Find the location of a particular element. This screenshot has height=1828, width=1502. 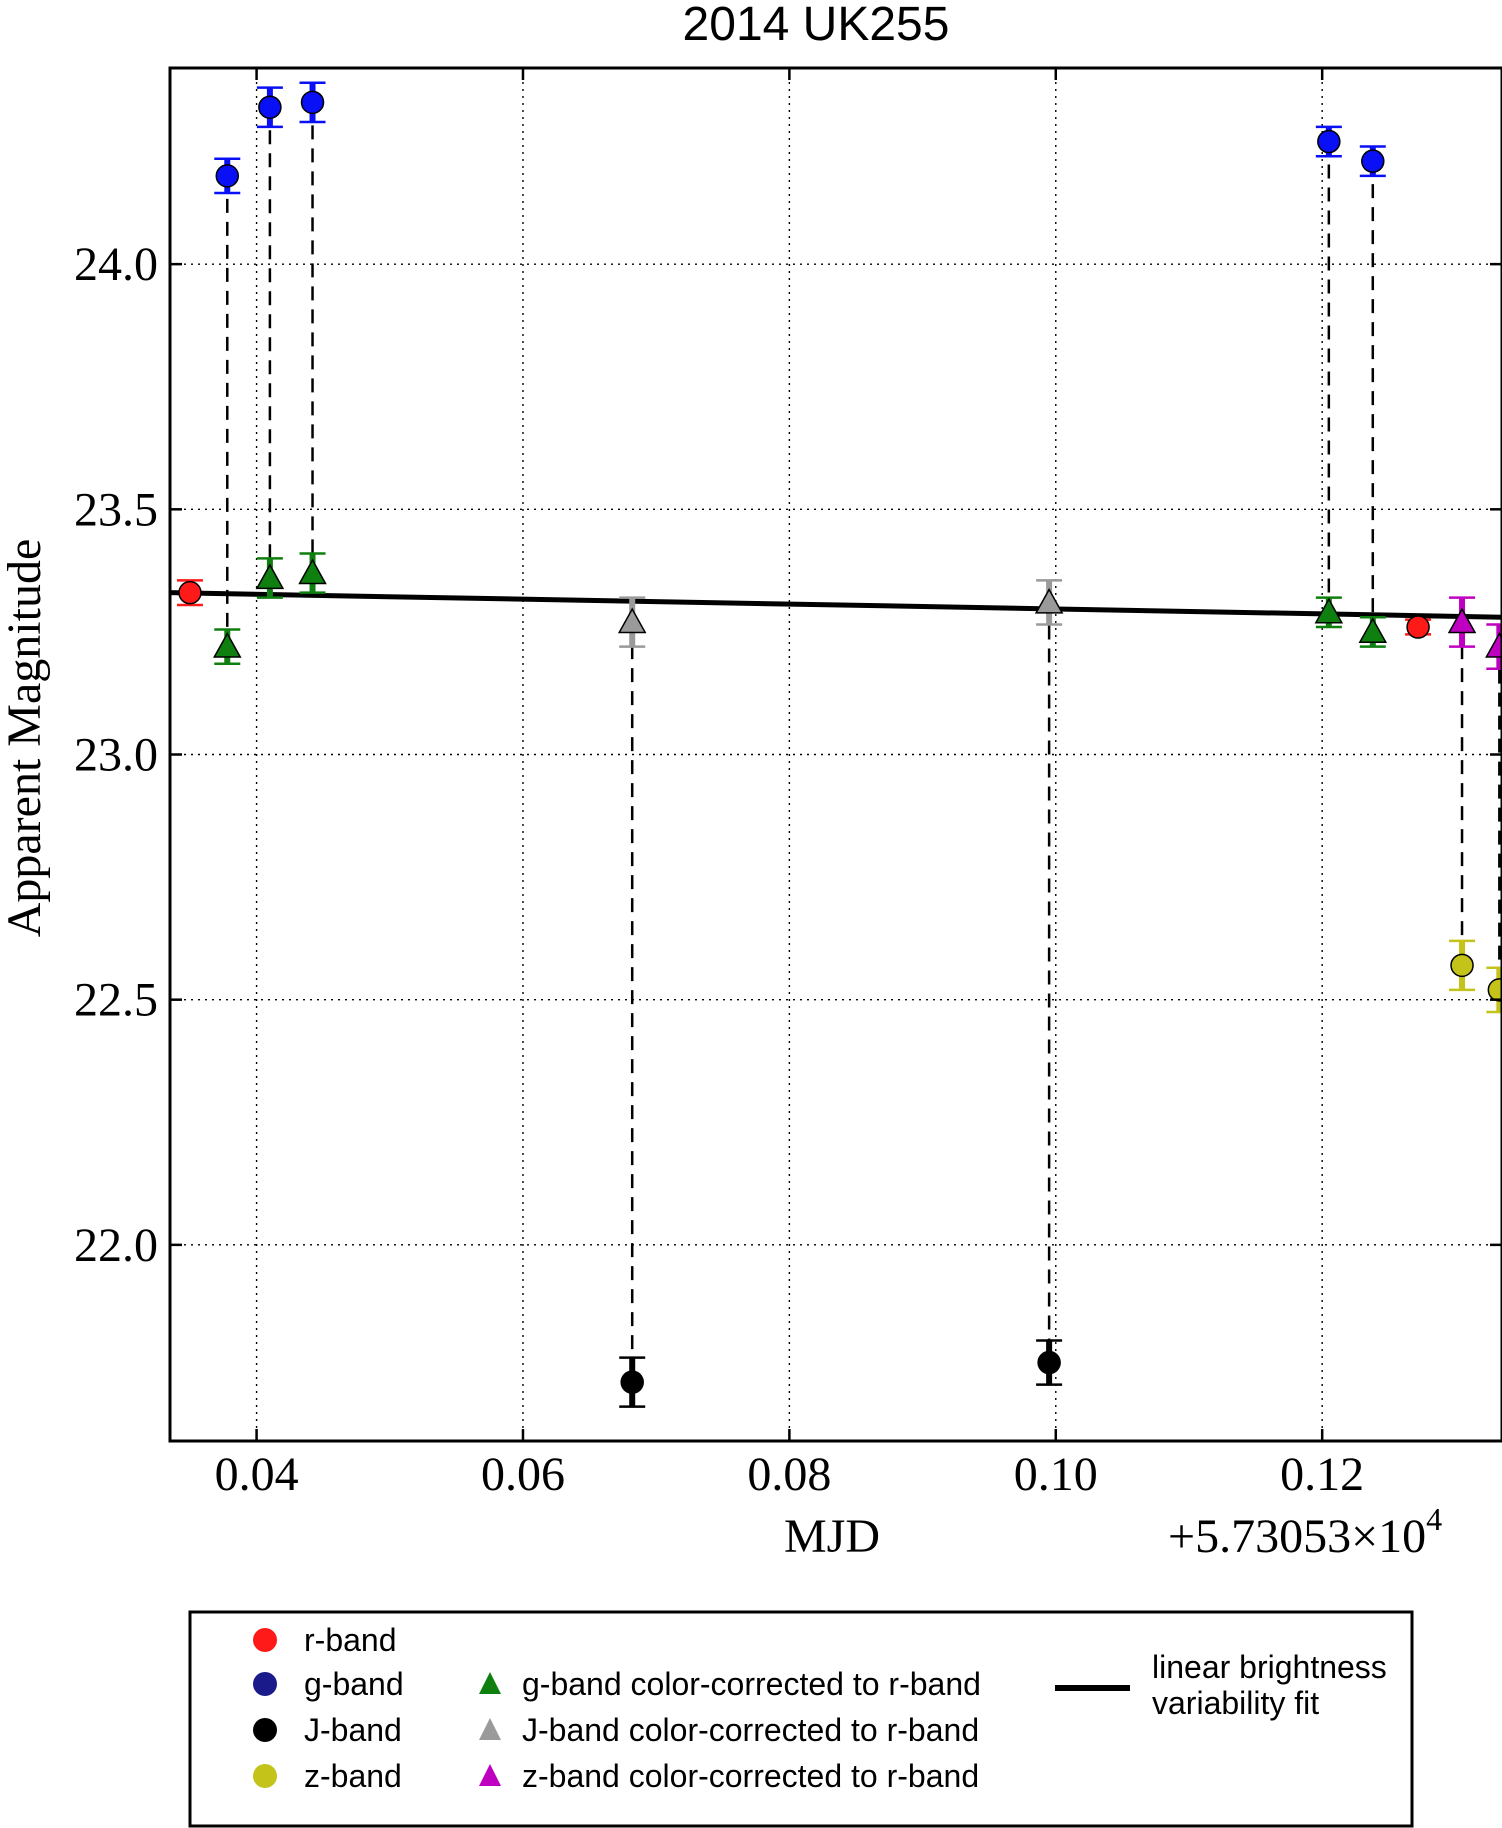

fit-line-group is located at coordinates (835, 605).